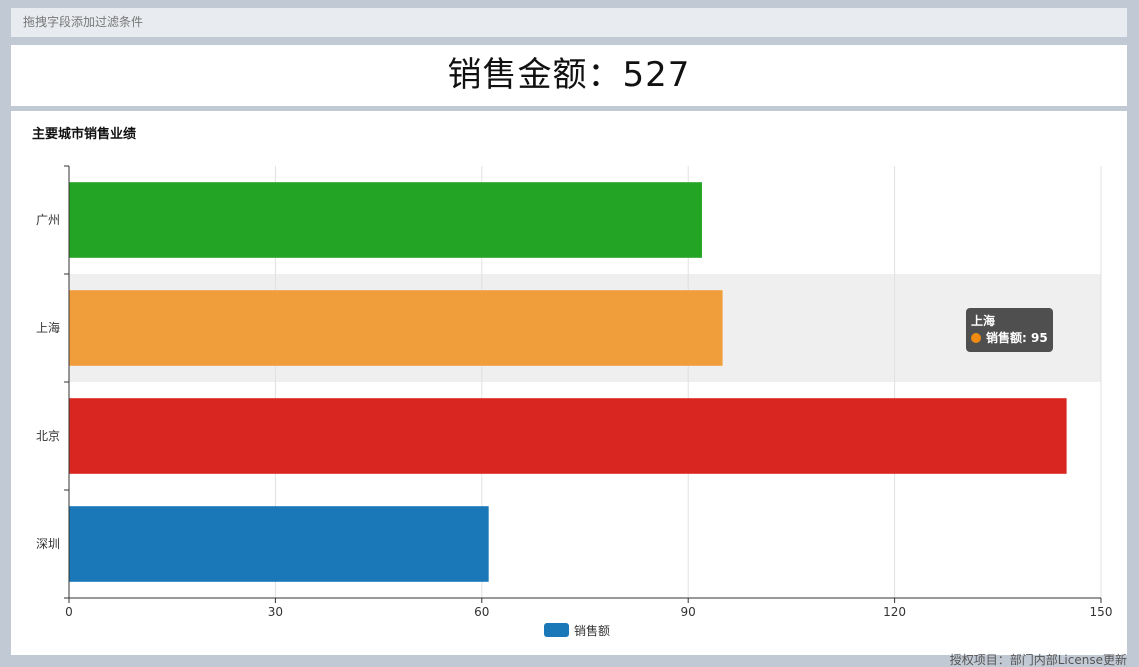  I want to click on bar-上海, so click(396, 328).